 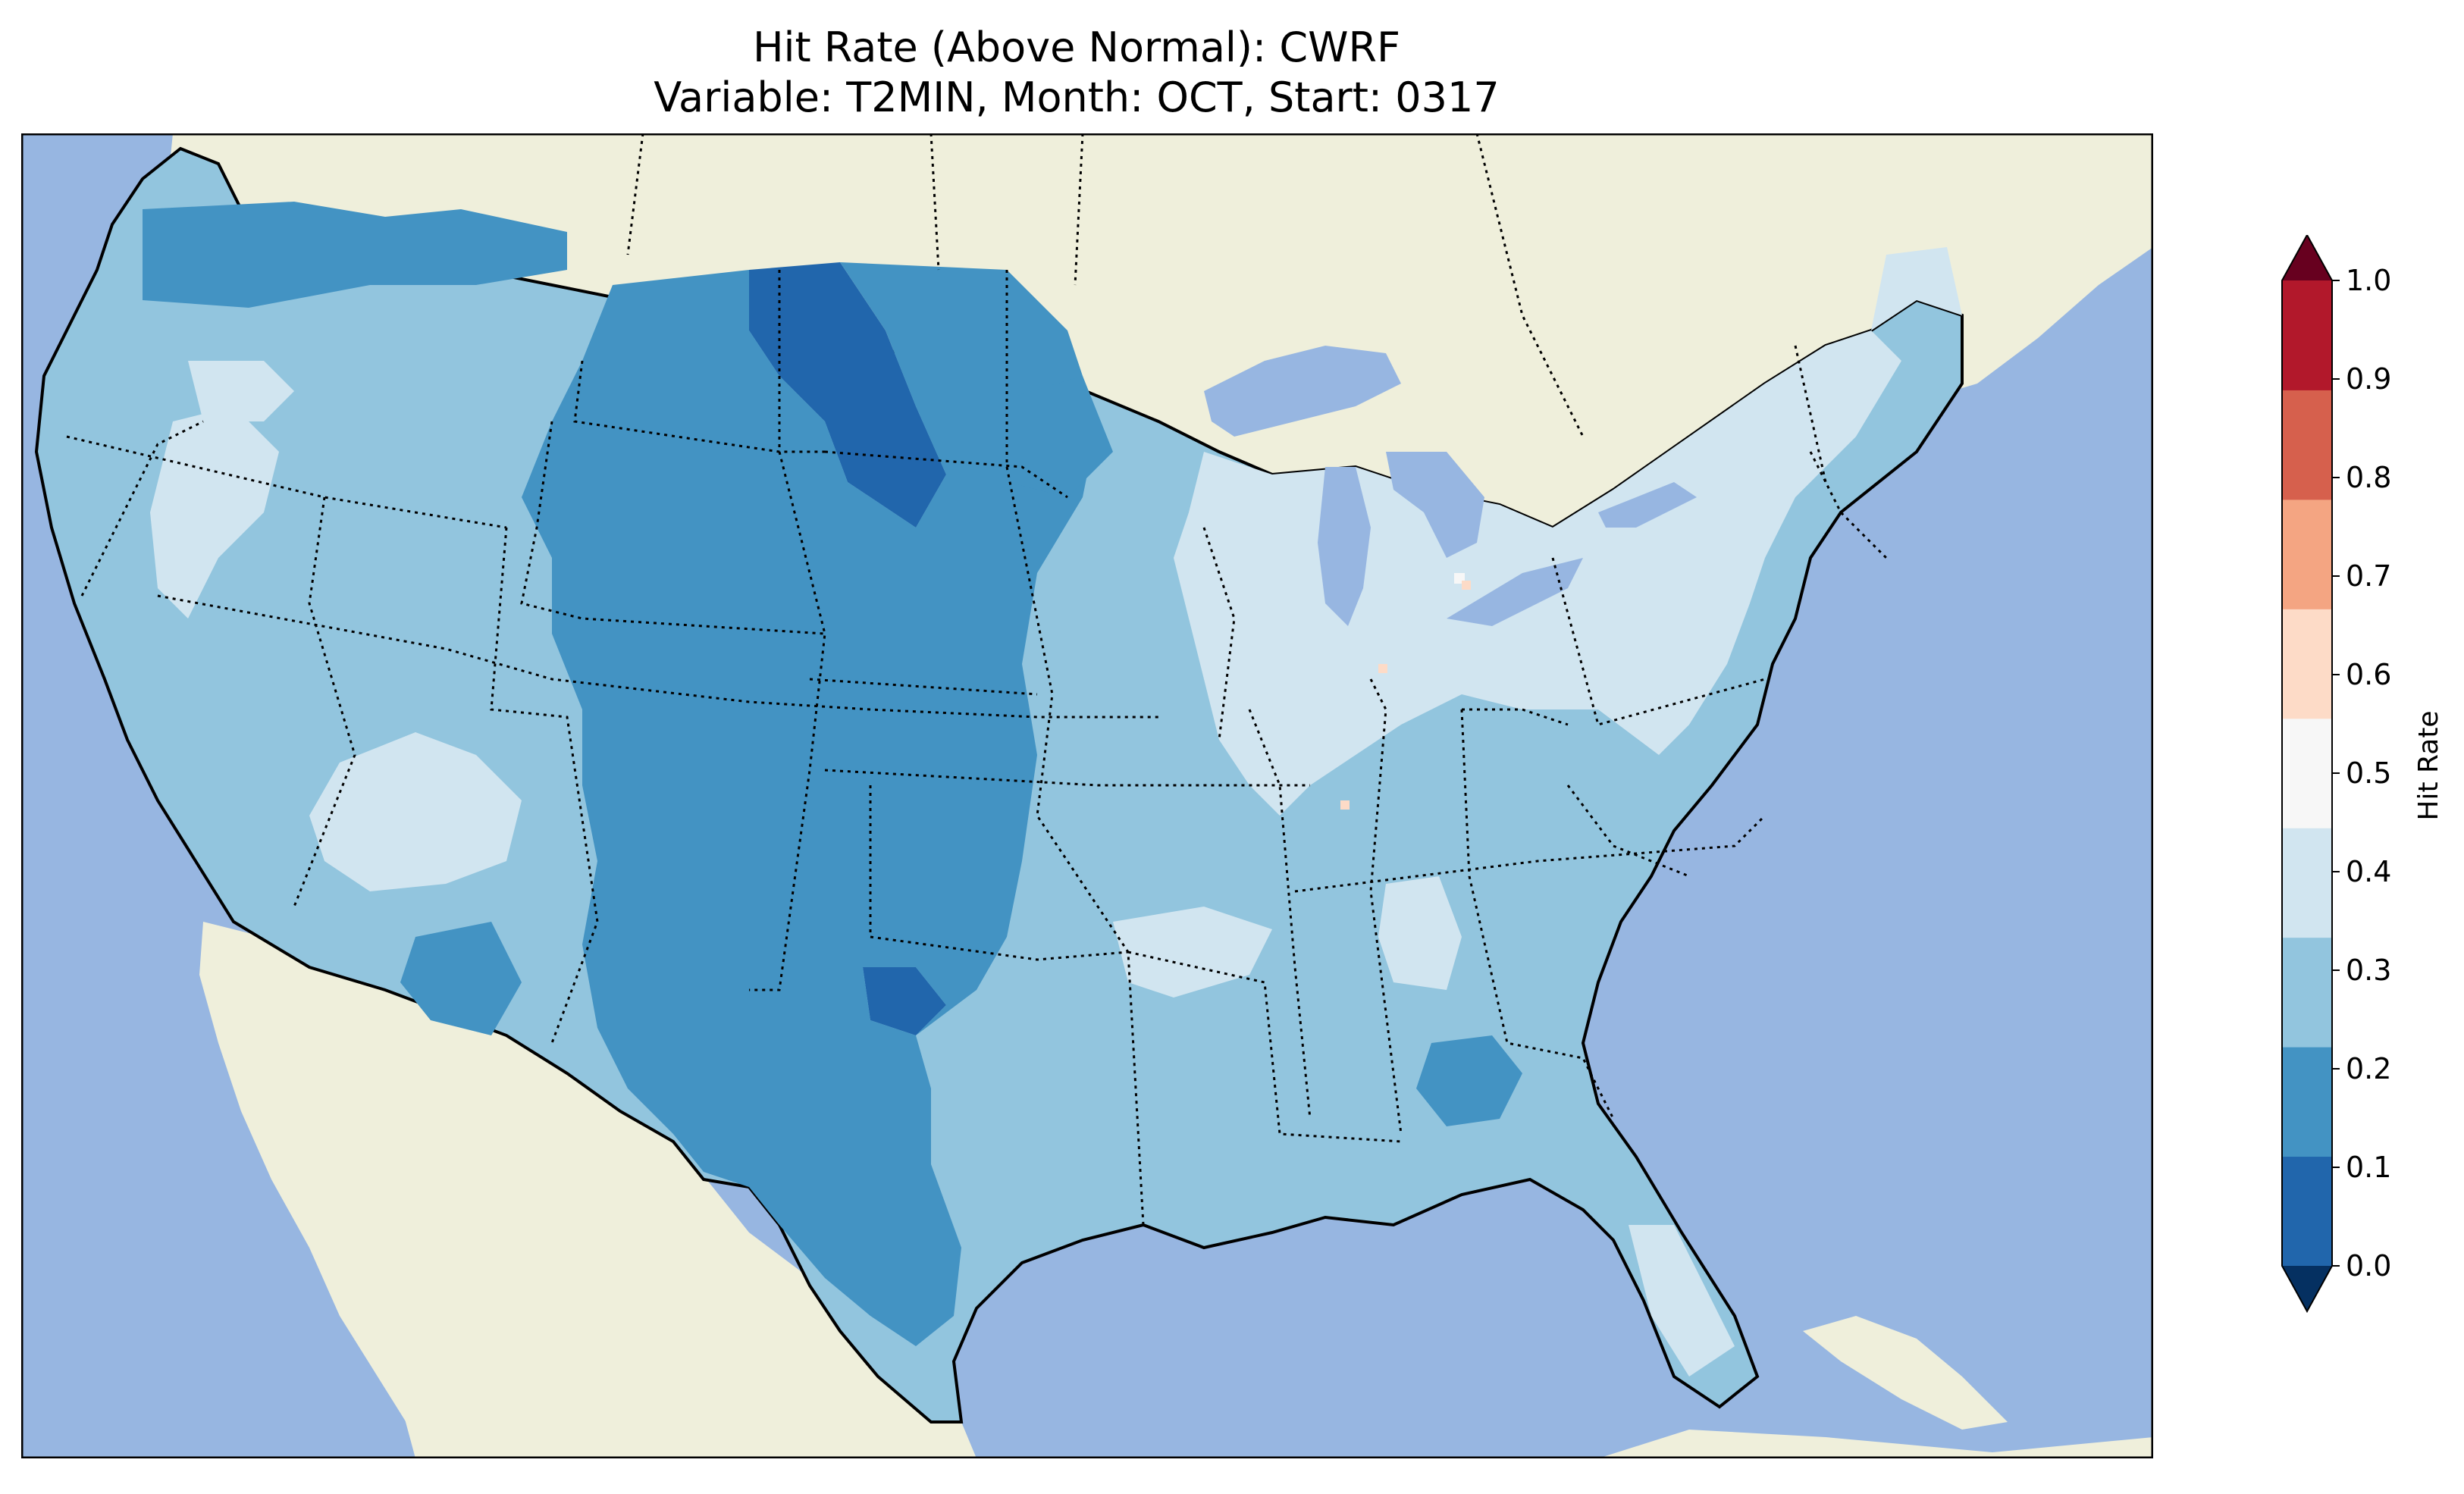 What do you see at coordinates (2368, 379) in the screenshot?
I see `colorbar-tick-label: 0.9` at bounding box center [2368, 379].